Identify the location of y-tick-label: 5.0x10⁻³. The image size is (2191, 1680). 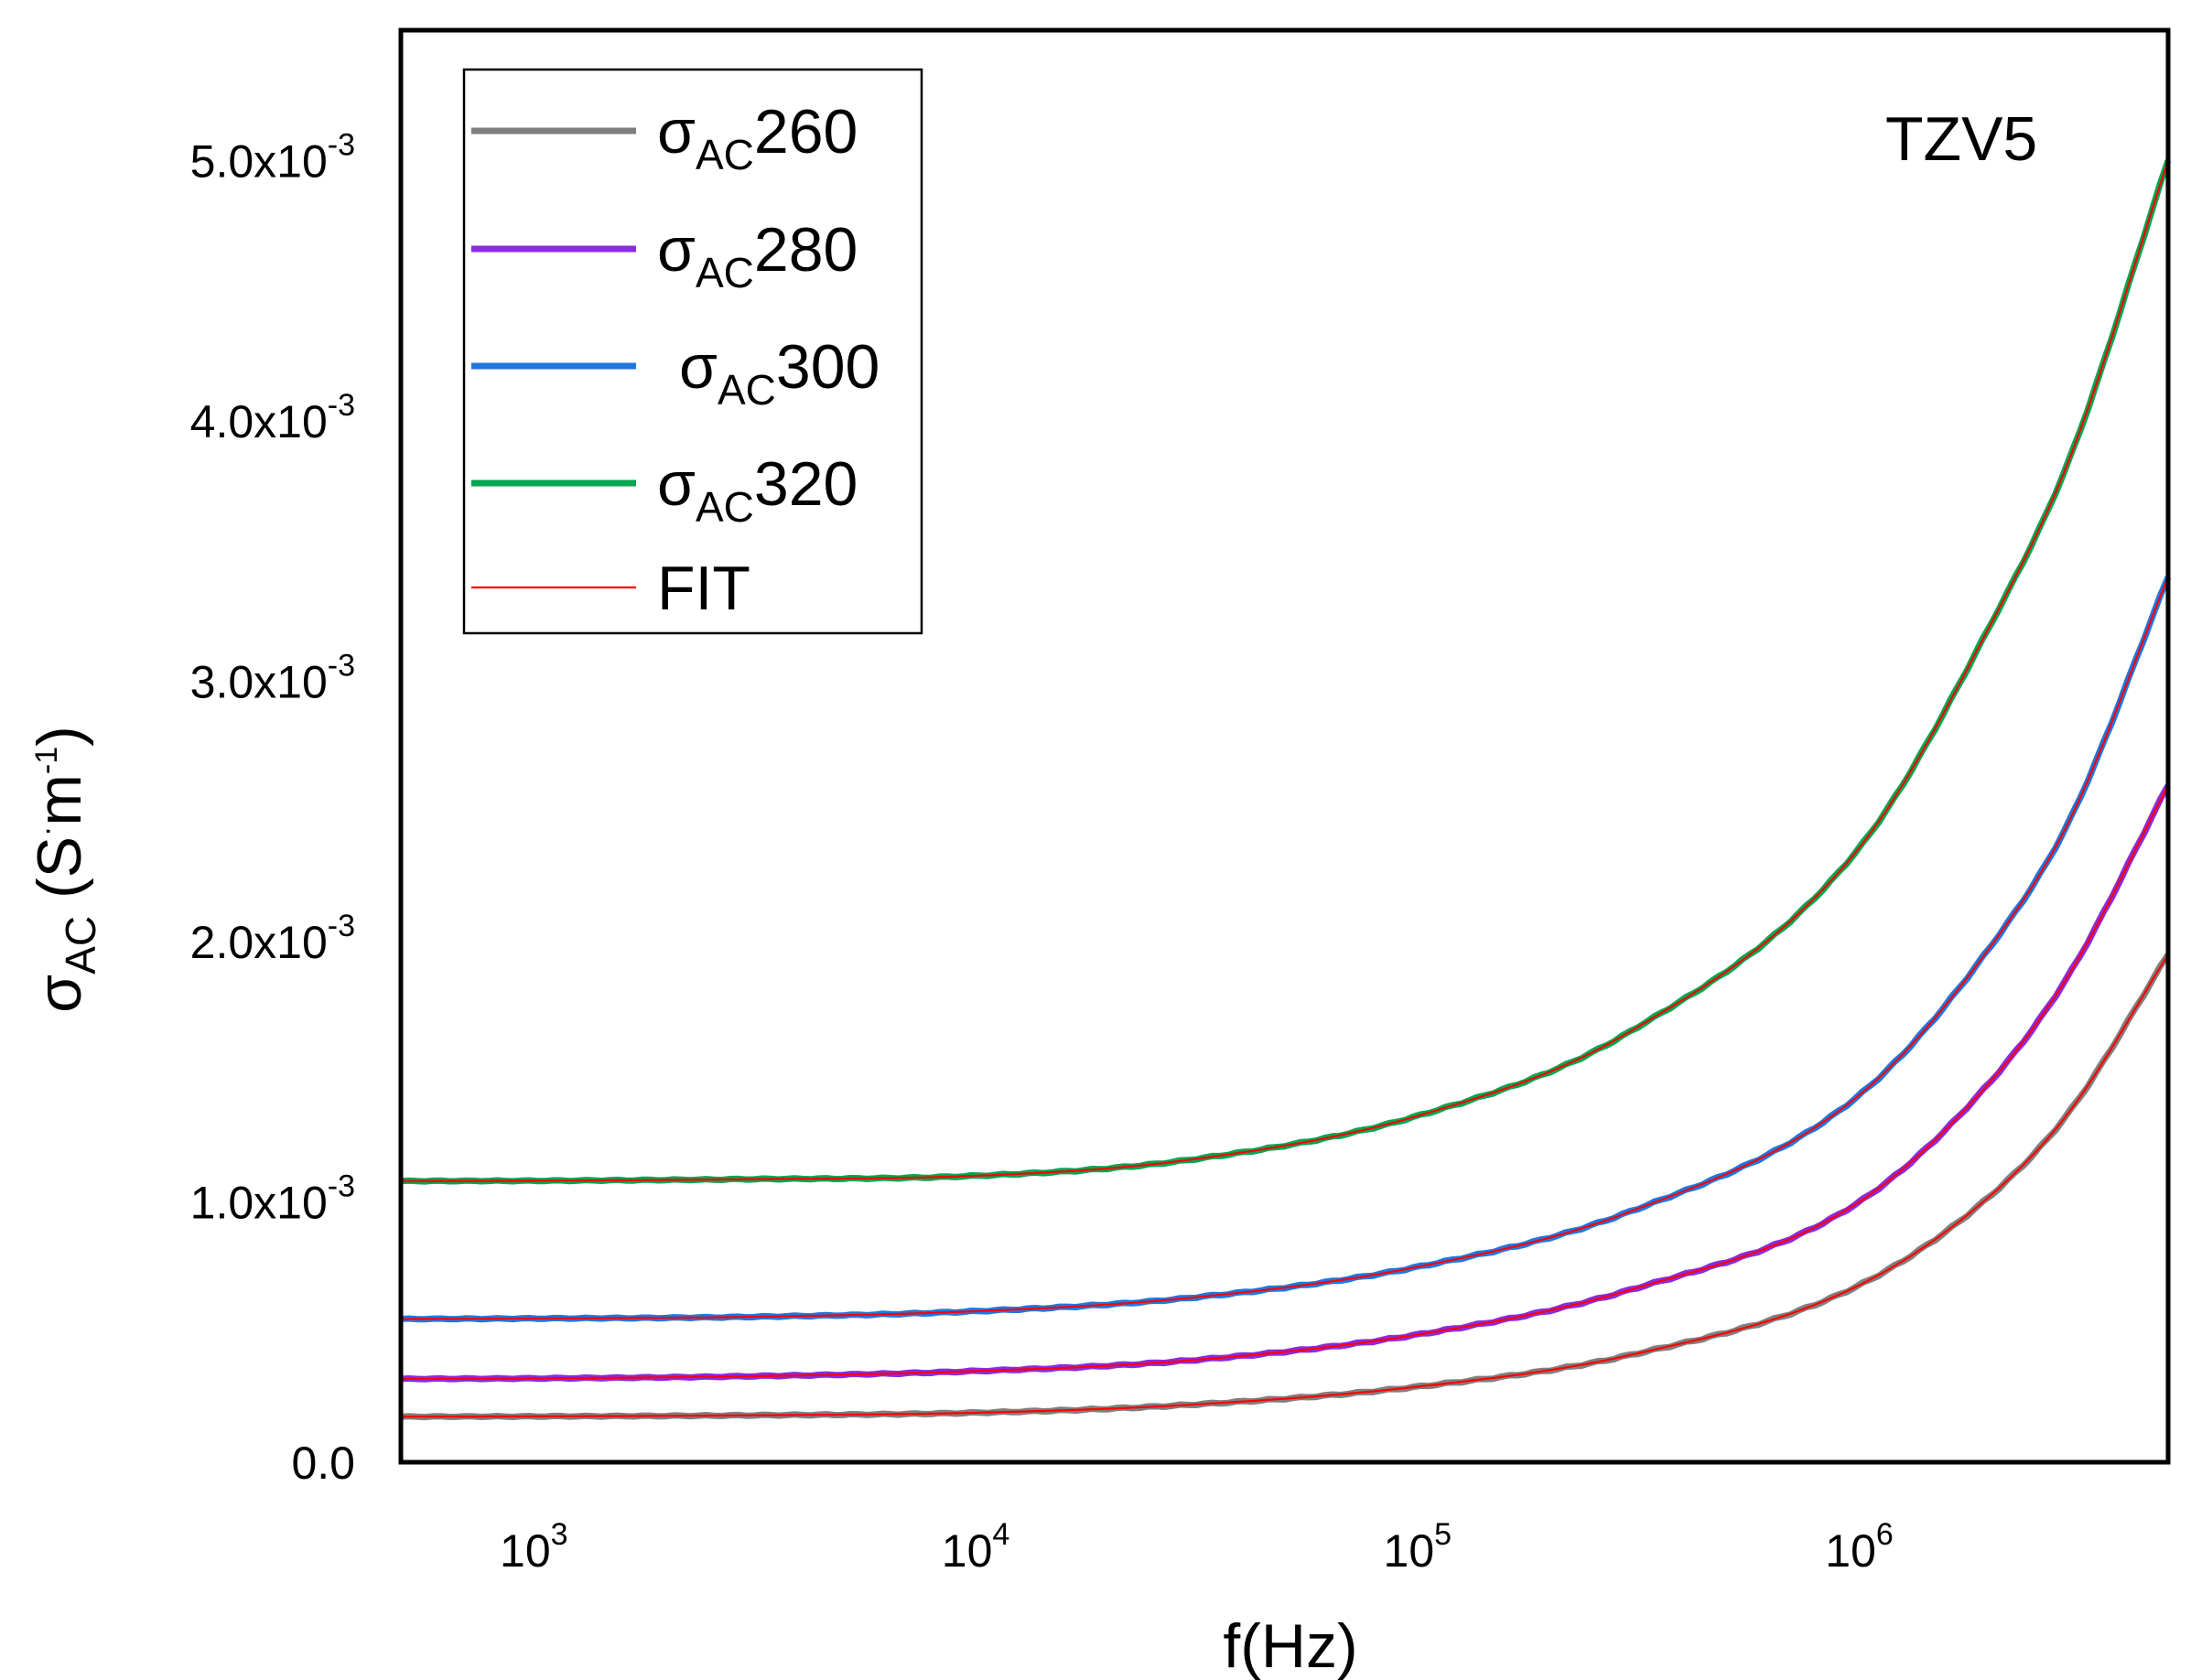
(272, 157).